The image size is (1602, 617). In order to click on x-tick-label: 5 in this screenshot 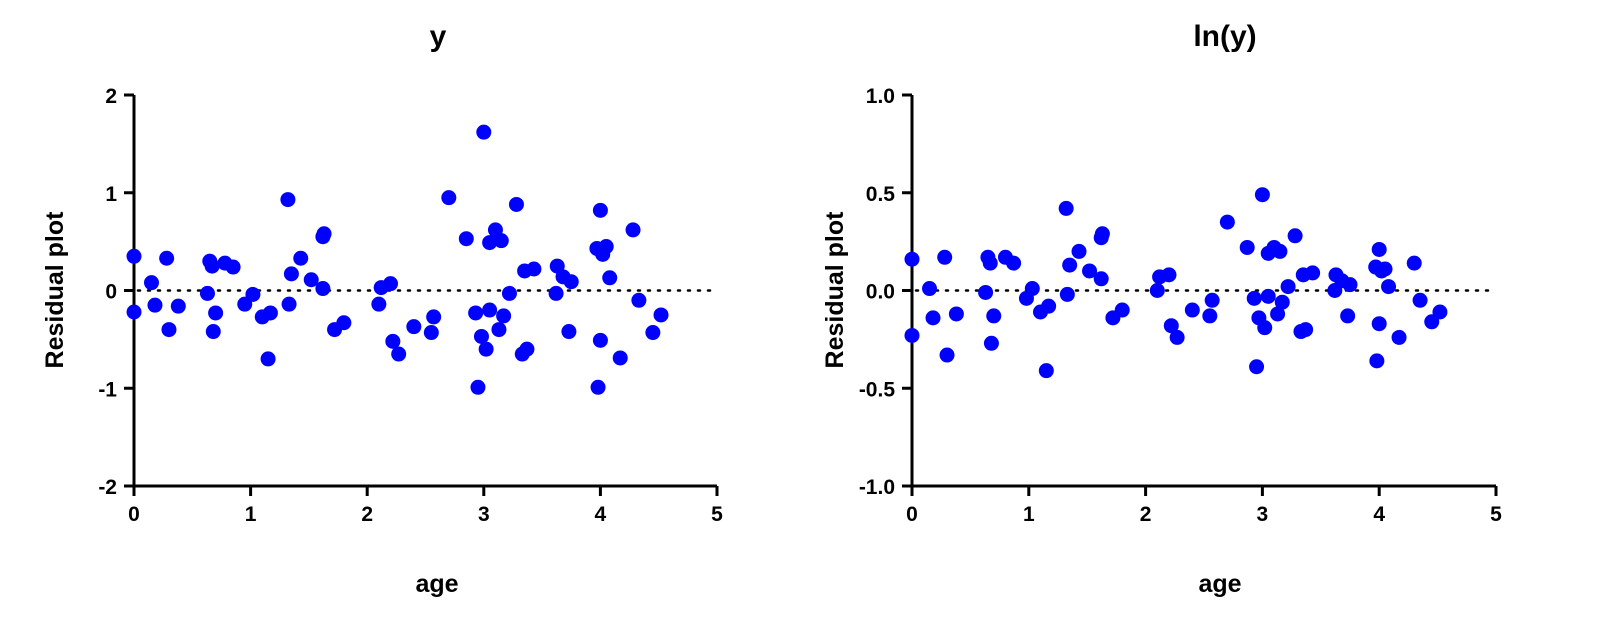, I will do `click(1496, 514)`.